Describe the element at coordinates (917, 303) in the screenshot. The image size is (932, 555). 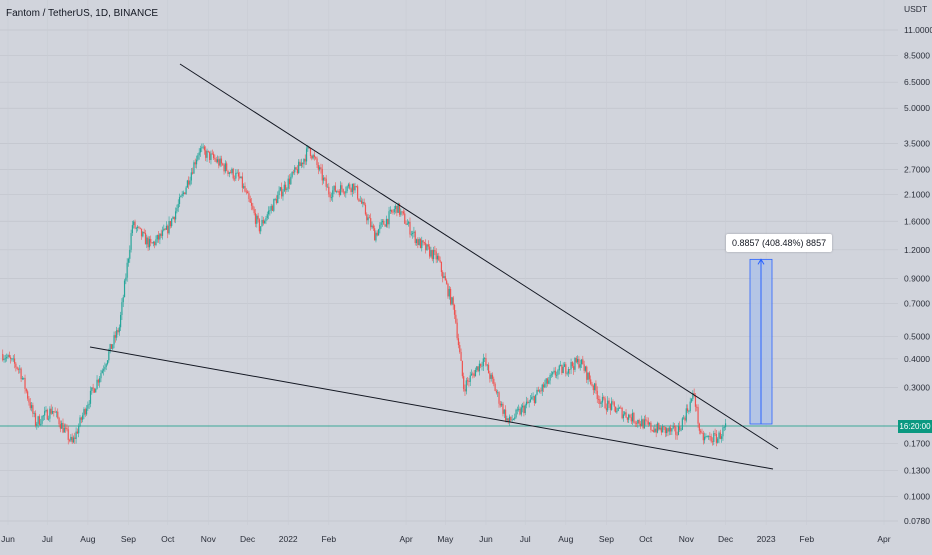
I see `price-tick-label: 0.7000` at that location.